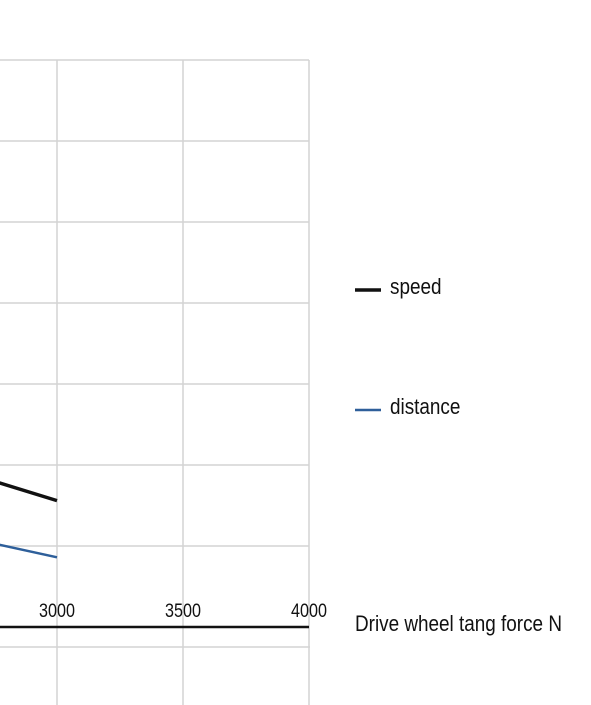 The height and width of the screenshot is (705, 591). I want to click on legend-label: speed, so click(416, 287).